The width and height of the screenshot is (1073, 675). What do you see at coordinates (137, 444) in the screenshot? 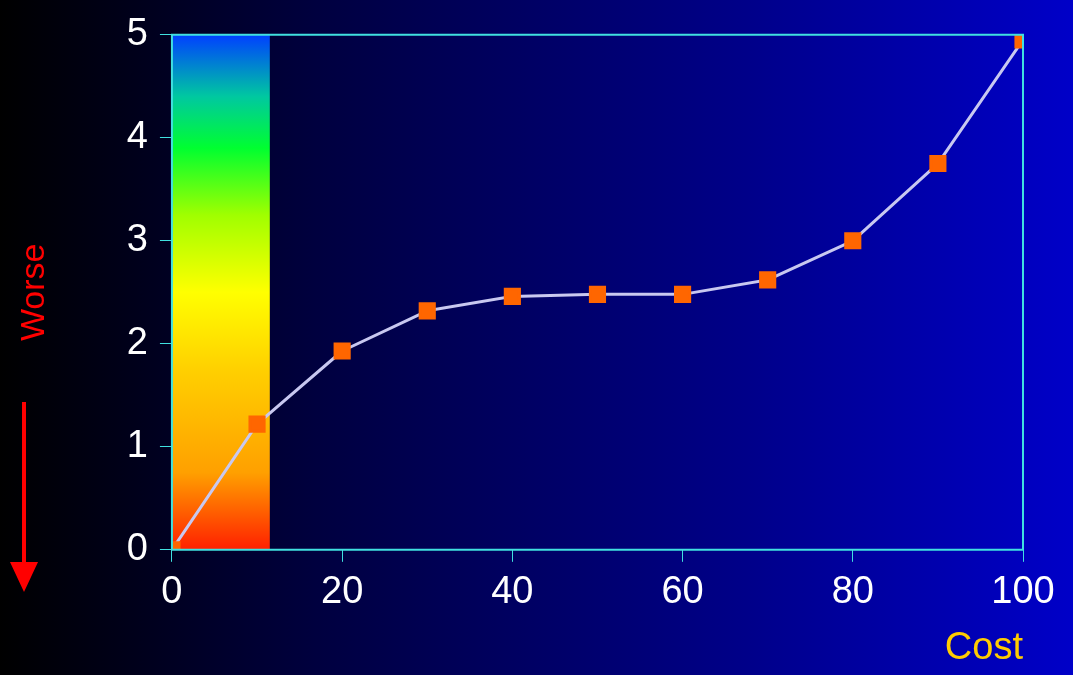
I see `y-tick-label: 1` at bounding box center [137, 444].